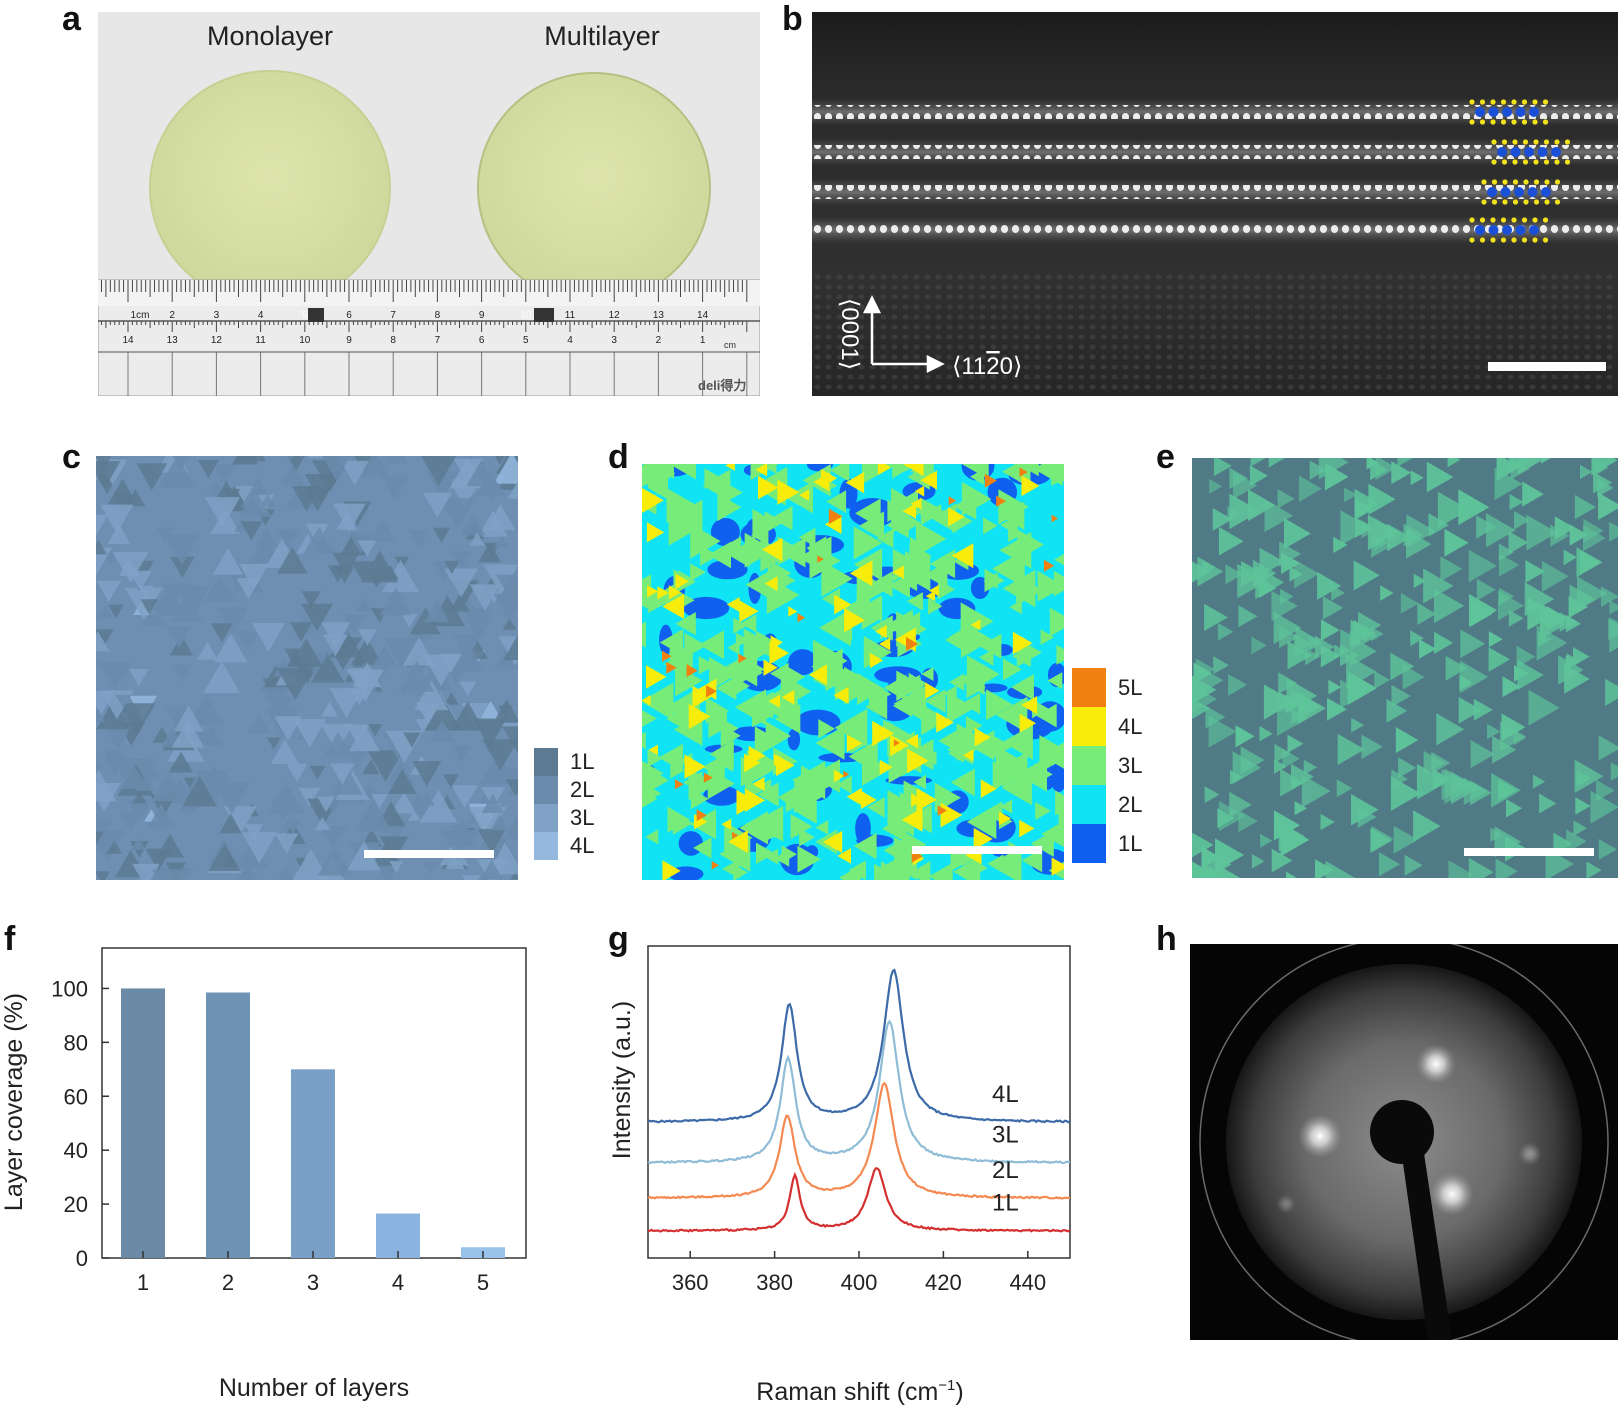 Image resolution: width=1618 pixels, height=1412 pixels. What do you see at coordinates (217, 315) in the screenshot?
I see `ruler-top-label: 3` at bounding box center [217, 315].